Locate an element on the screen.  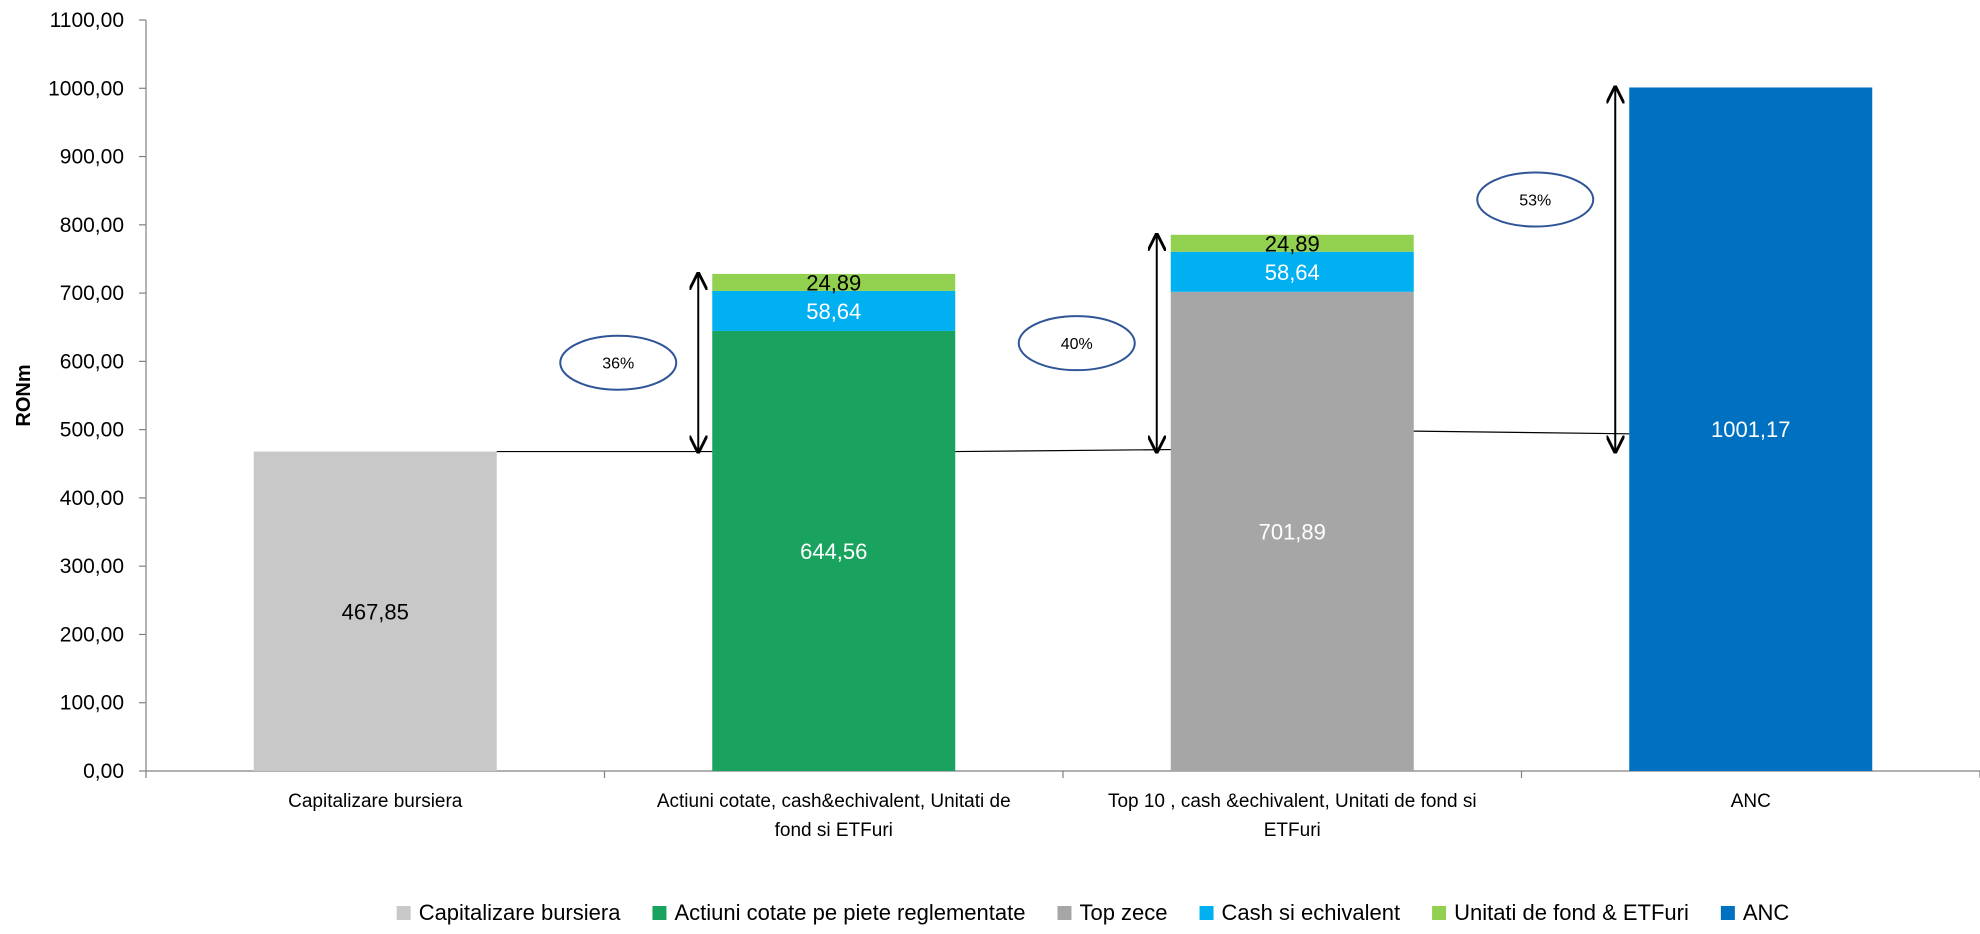
percentage-label: 36% is located at coordinates (618, 364).